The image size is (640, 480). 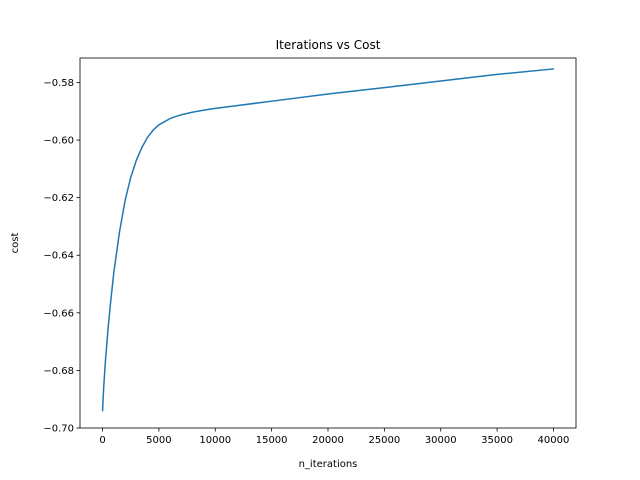 What do you see at coordinates (441, 440) in the screenshot?
I see `x-tick-label: 30000` at bounding box center [441, 440].